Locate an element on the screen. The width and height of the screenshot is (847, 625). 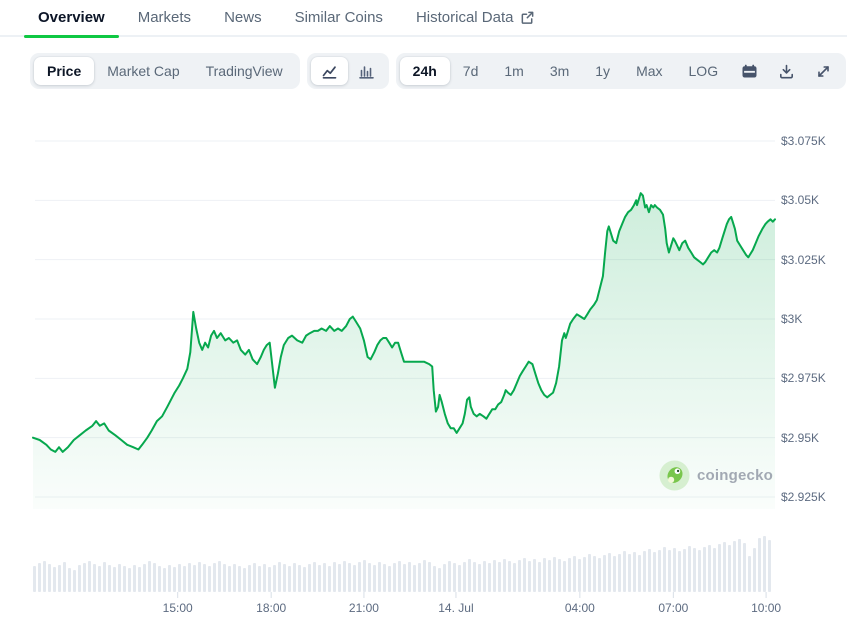
active-tab-underline is located at coordinates (71, 36).